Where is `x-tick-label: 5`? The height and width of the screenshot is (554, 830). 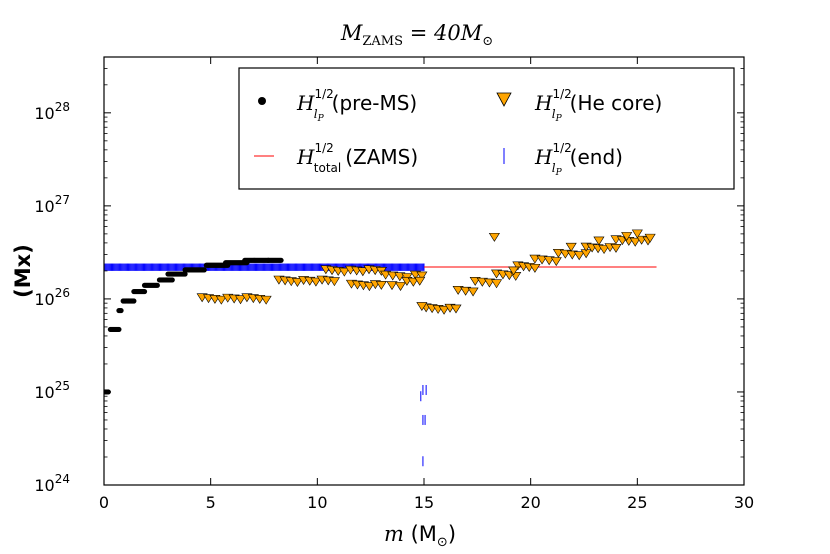
x-tick-label: 5 is located at coordinates (211, 502).